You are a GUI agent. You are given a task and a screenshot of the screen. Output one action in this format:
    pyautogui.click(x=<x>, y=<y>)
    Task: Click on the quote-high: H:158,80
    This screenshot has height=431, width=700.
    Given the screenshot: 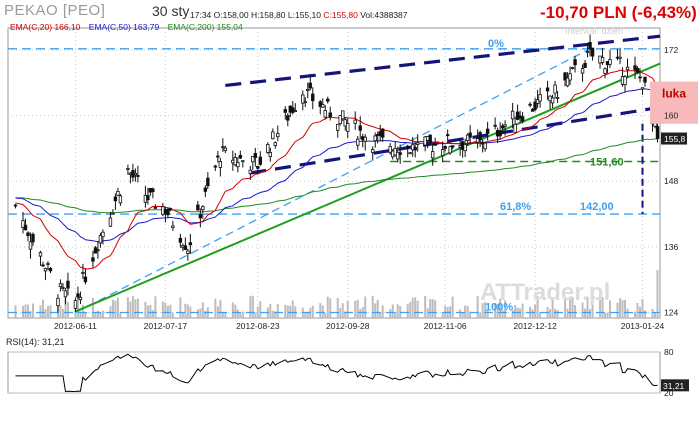 What is the action you would take?
    pyautogui.click(x=268, y=15)
    